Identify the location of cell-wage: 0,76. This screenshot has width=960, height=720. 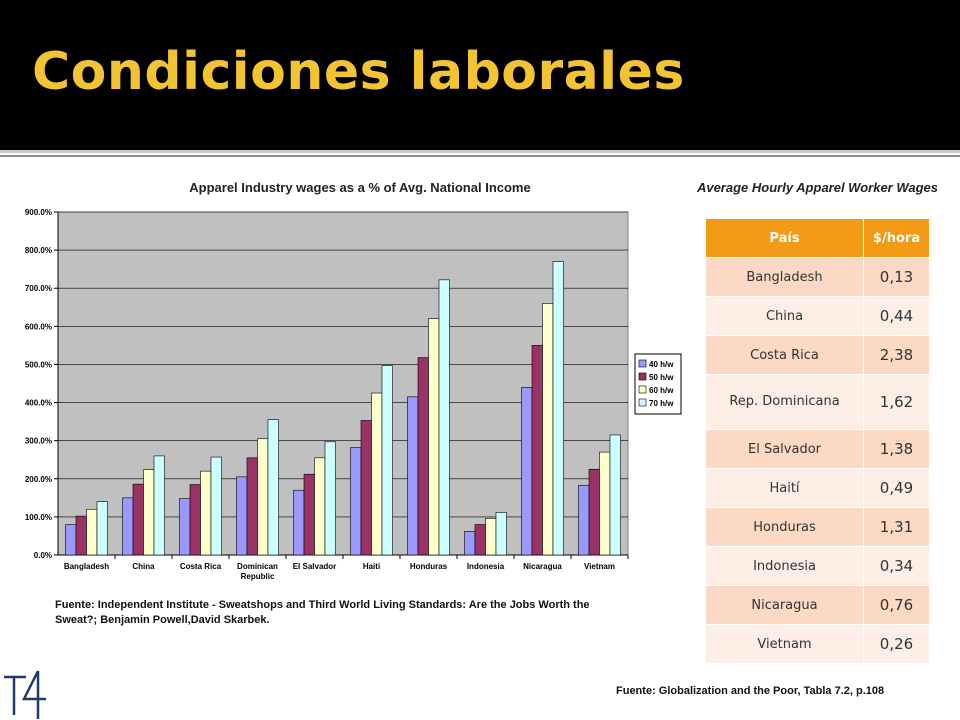
(896, 605).